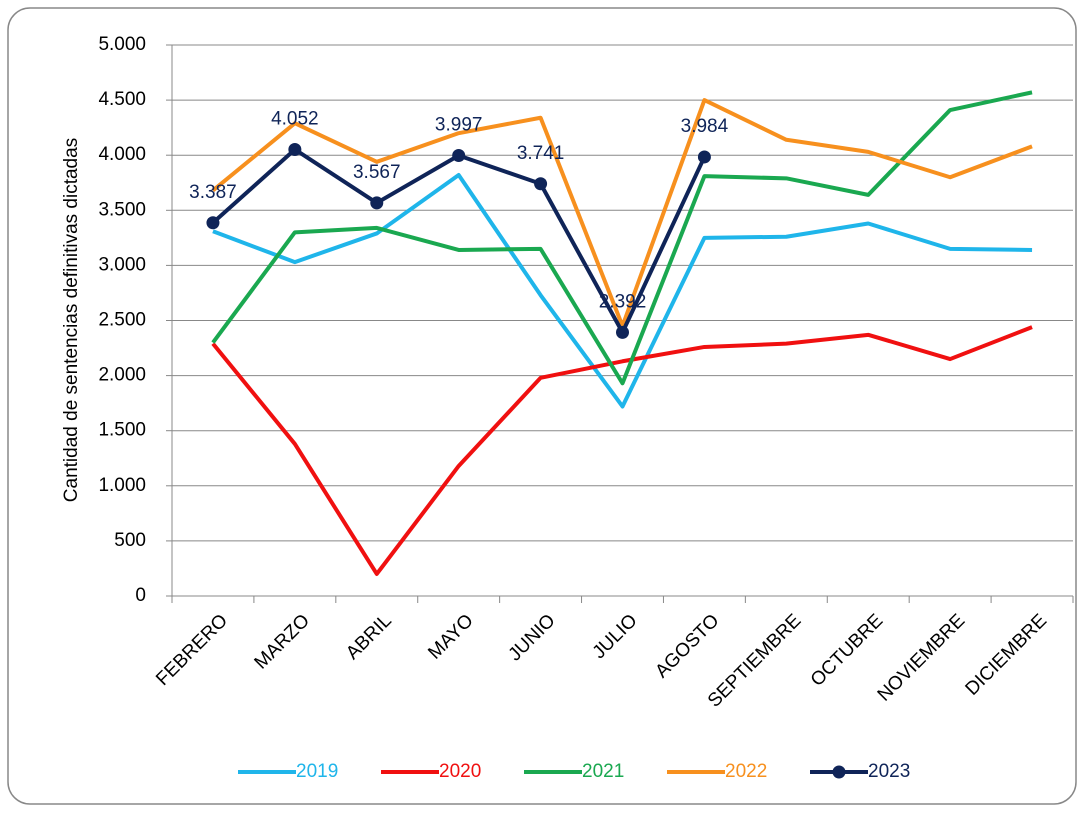 The width and height of the screenshot is (1085, 816). Describe the element at coordinates (705, 126) in the screenshot. I see `data-label: 3.984` at that location.